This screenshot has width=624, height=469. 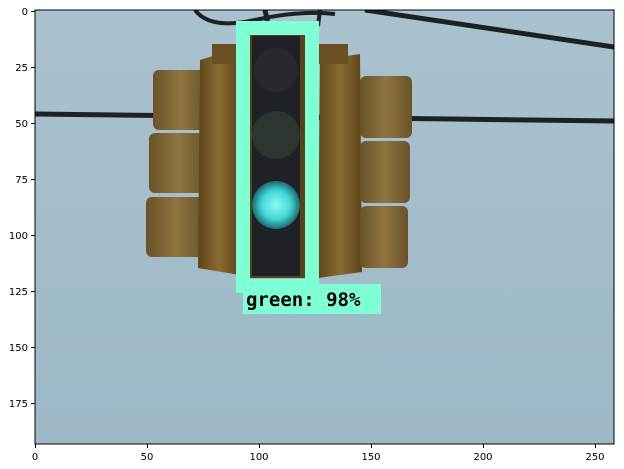 I want to click on x-tick-label: 100, so click(x=258, y=457).